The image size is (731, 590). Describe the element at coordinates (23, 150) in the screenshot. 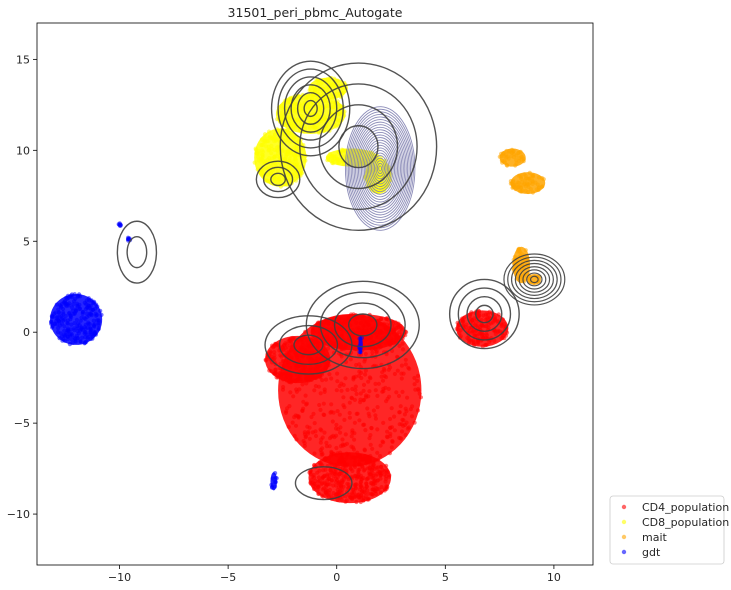

I see `y-tick-label: 10` at that location.